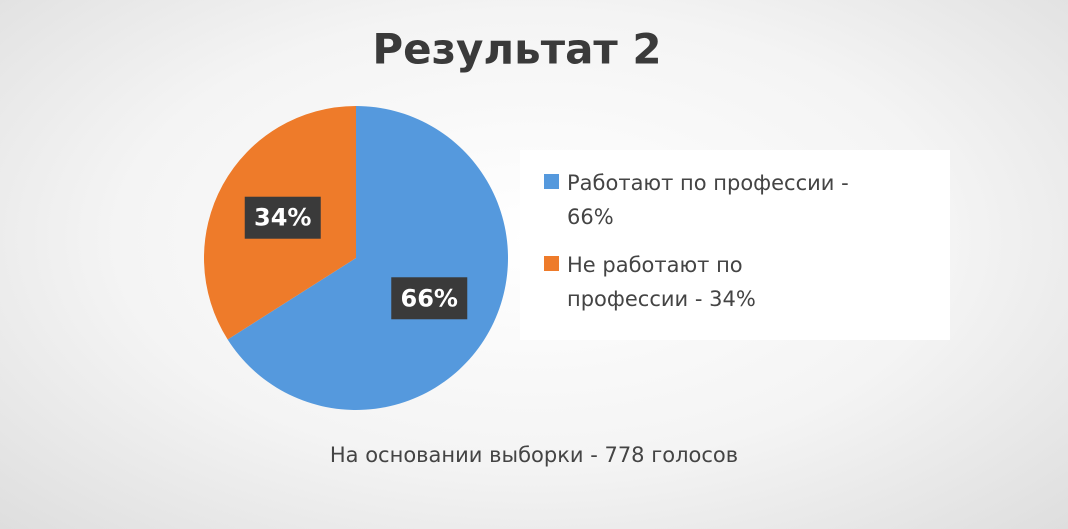 Image resolution: width=1068 pixels, height=529 pixels. Describe the element at coordinates (708, 200) in the screenshot. I see `legend-label: Работают по профессии - 66%` at that location.